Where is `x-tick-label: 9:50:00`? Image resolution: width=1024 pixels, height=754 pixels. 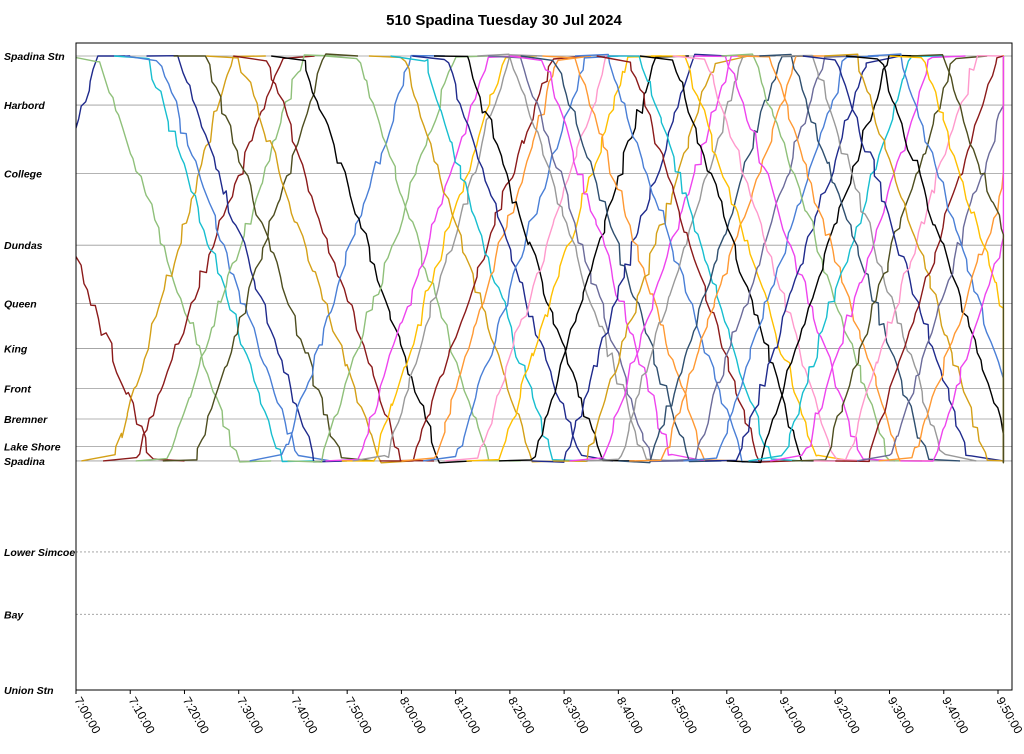
x-tick-label: 9:50:00 is located at coordinates (1008, 716).